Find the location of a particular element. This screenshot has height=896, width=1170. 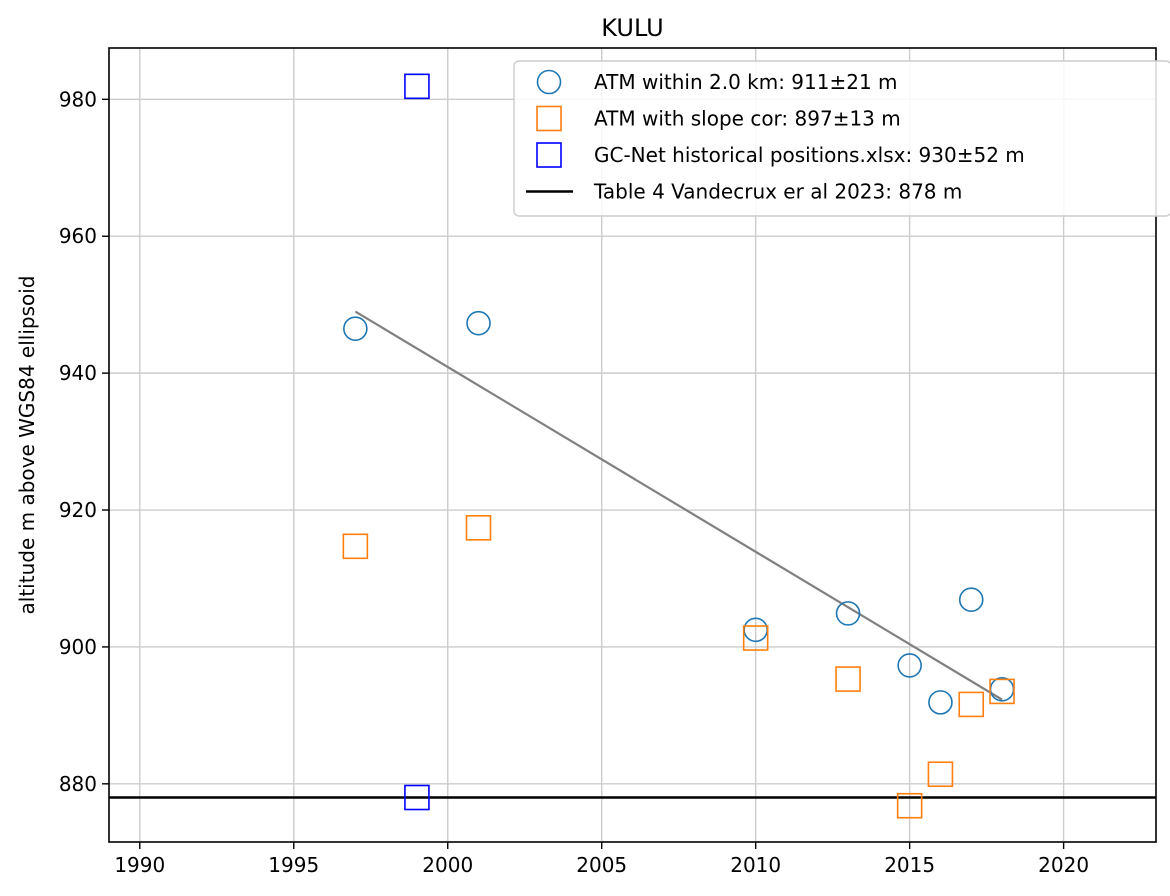

x-tick-label: 2005 is located at coordinates (601, 865).